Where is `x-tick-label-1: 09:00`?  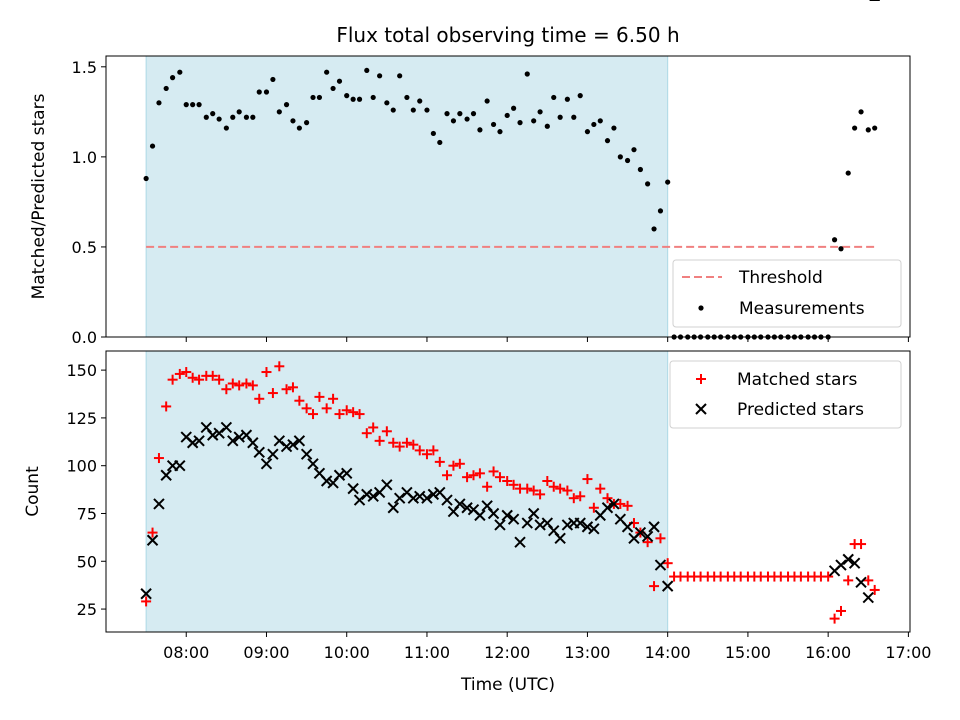
x-tick-label-1: 09:00 is located at coordinates (266, 652).